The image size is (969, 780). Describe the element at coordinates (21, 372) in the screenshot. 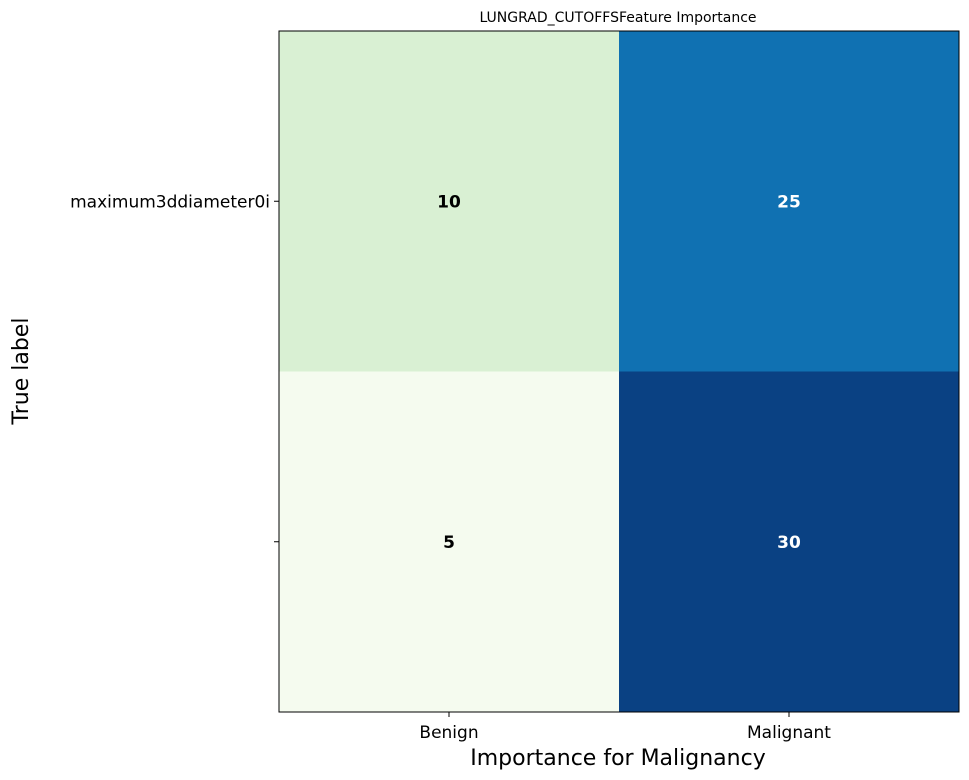

I see `y-axis-label: True label` at that location.